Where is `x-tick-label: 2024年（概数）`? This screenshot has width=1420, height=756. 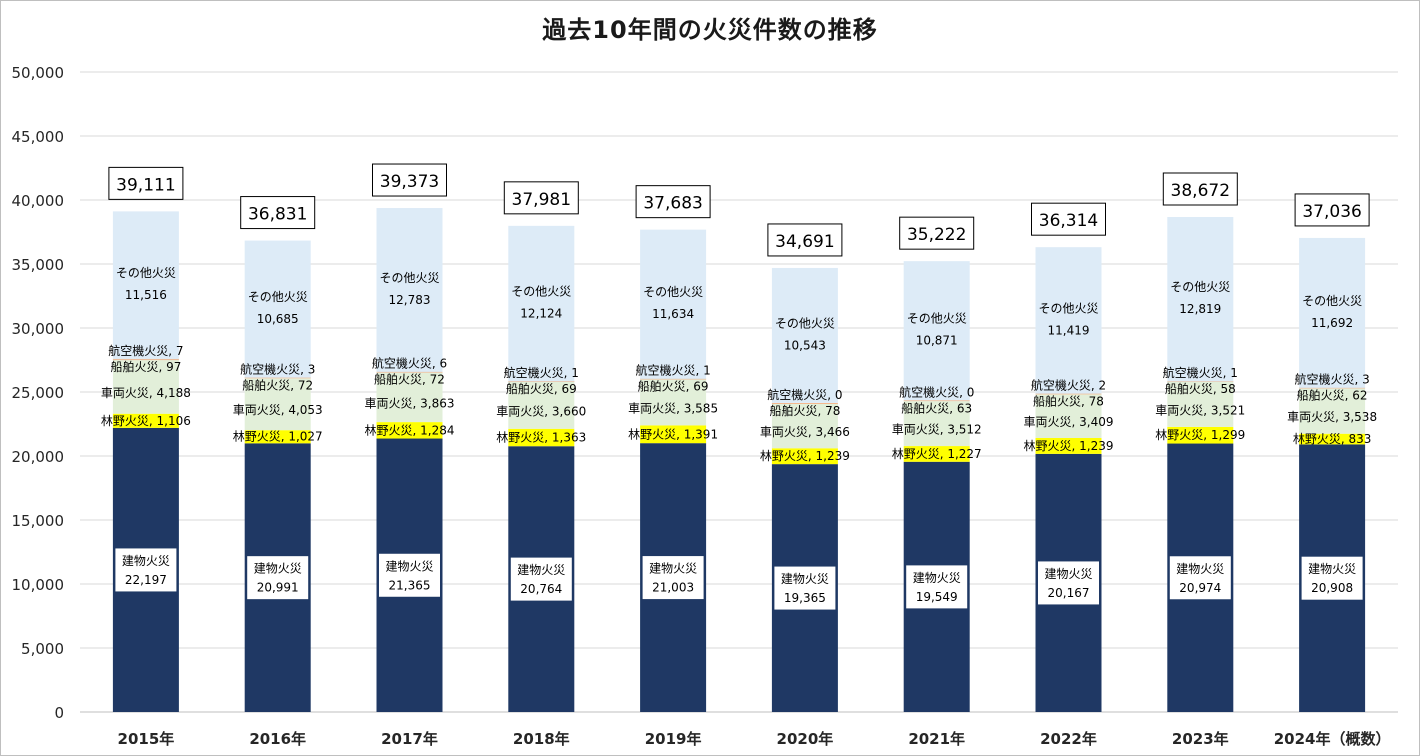
x-tick-label: 2024年（概数） is located at coordinates (1332, 739).